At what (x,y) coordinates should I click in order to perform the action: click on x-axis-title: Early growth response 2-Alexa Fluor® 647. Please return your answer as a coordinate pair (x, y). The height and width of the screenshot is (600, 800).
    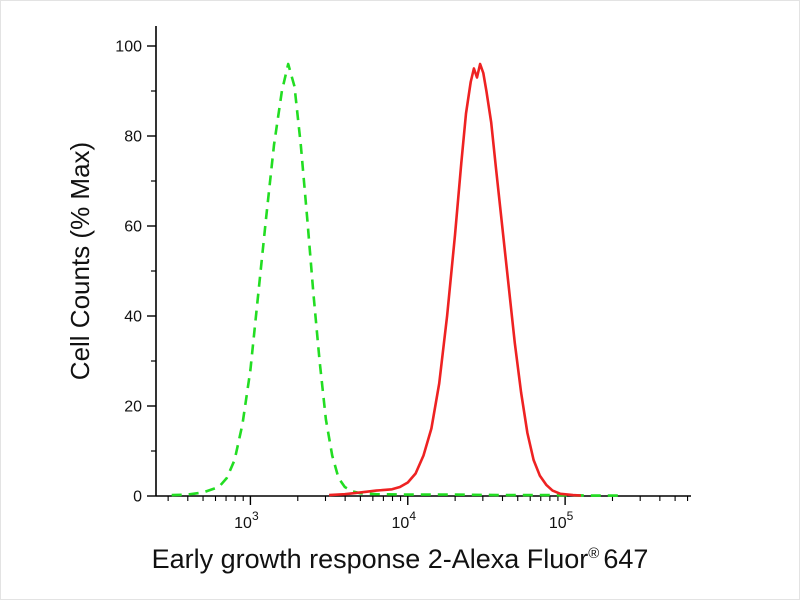
    Looking at the image, I should click on (400, 559).